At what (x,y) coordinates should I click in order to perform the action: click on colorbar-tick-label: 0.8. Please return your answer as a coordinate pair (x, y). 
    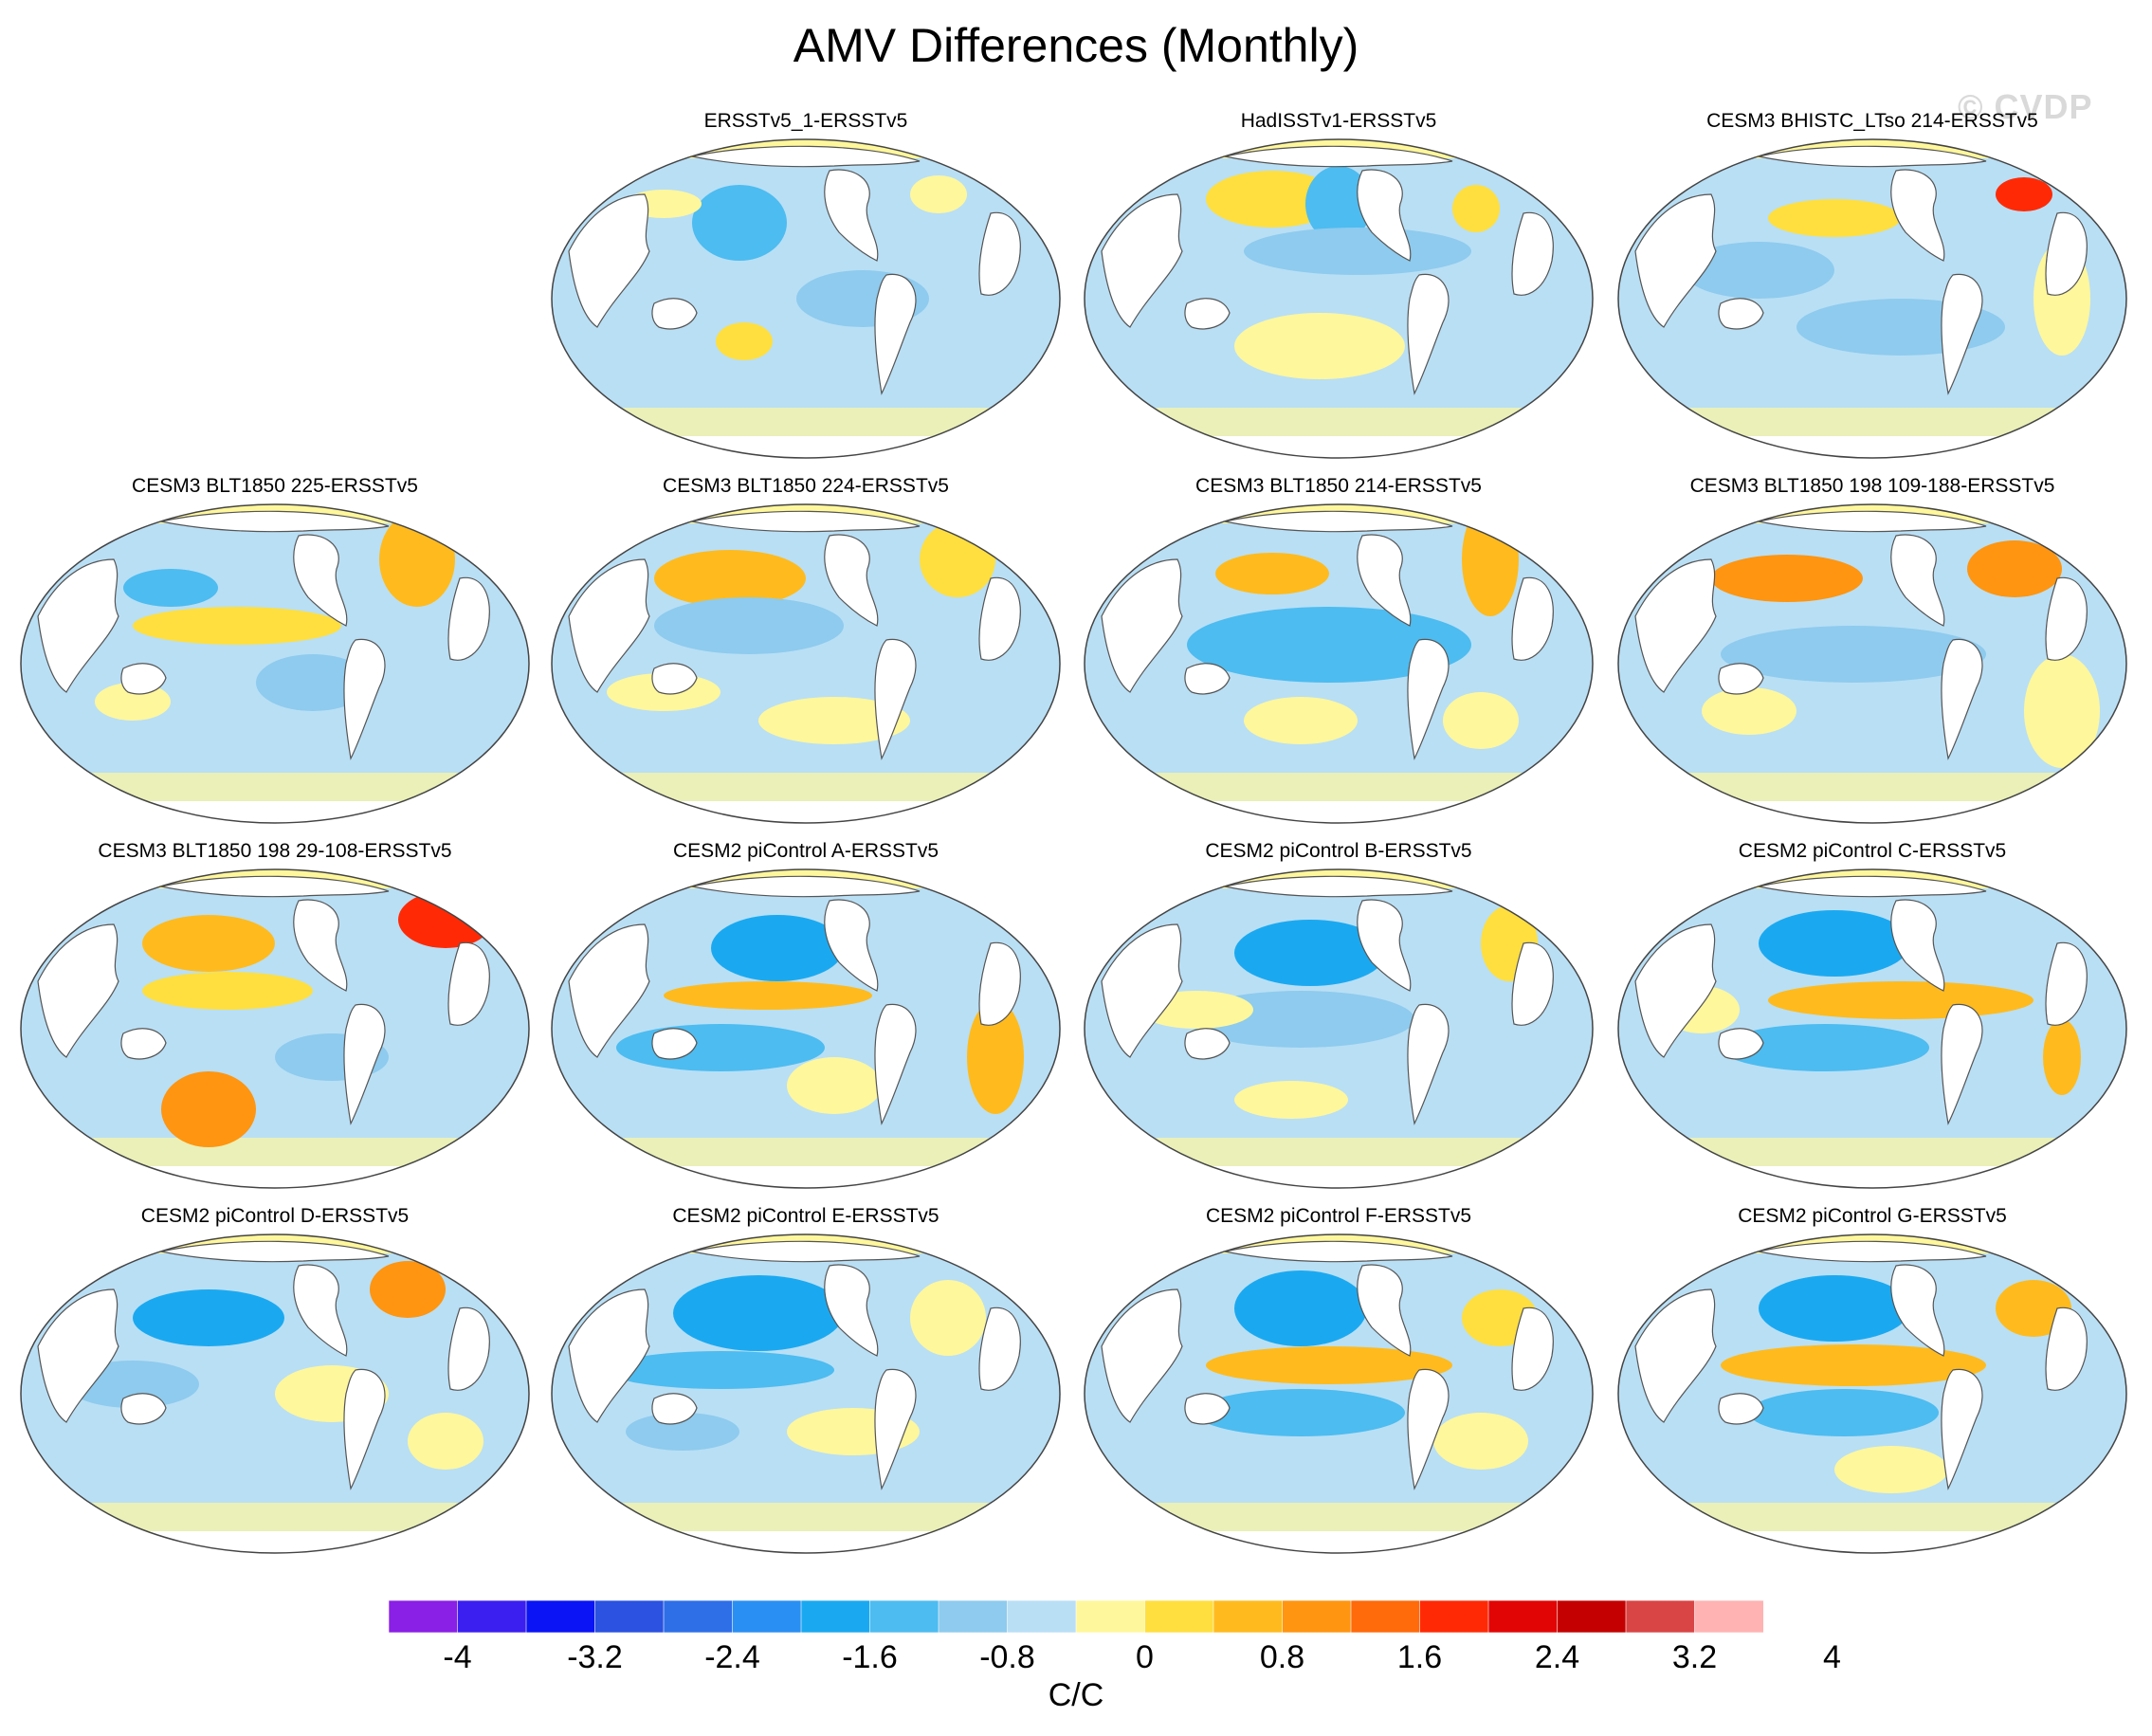
    Looking at the image, I should click on (1282, 1657).